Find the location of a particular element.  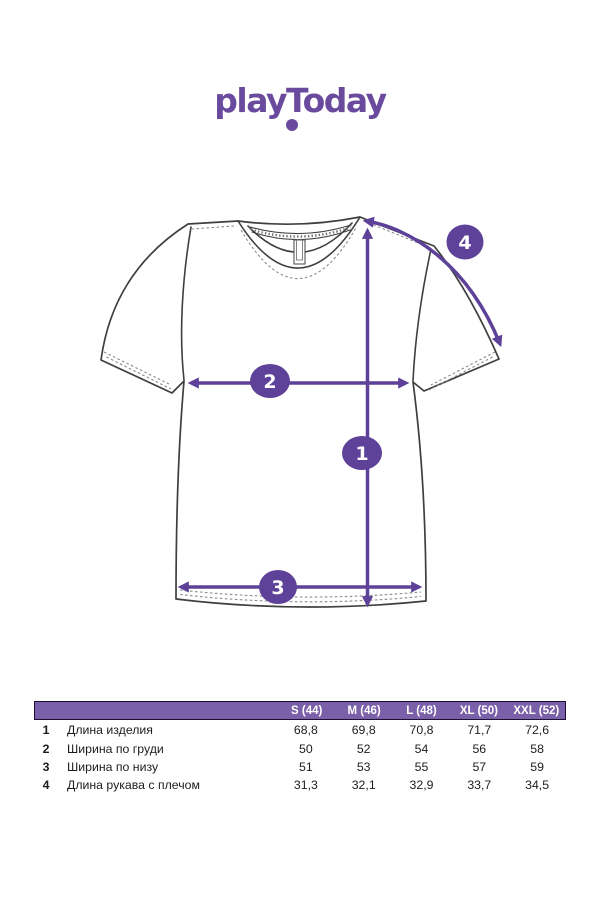

header-size-l: L (48) is located at coordinates (421, 710).